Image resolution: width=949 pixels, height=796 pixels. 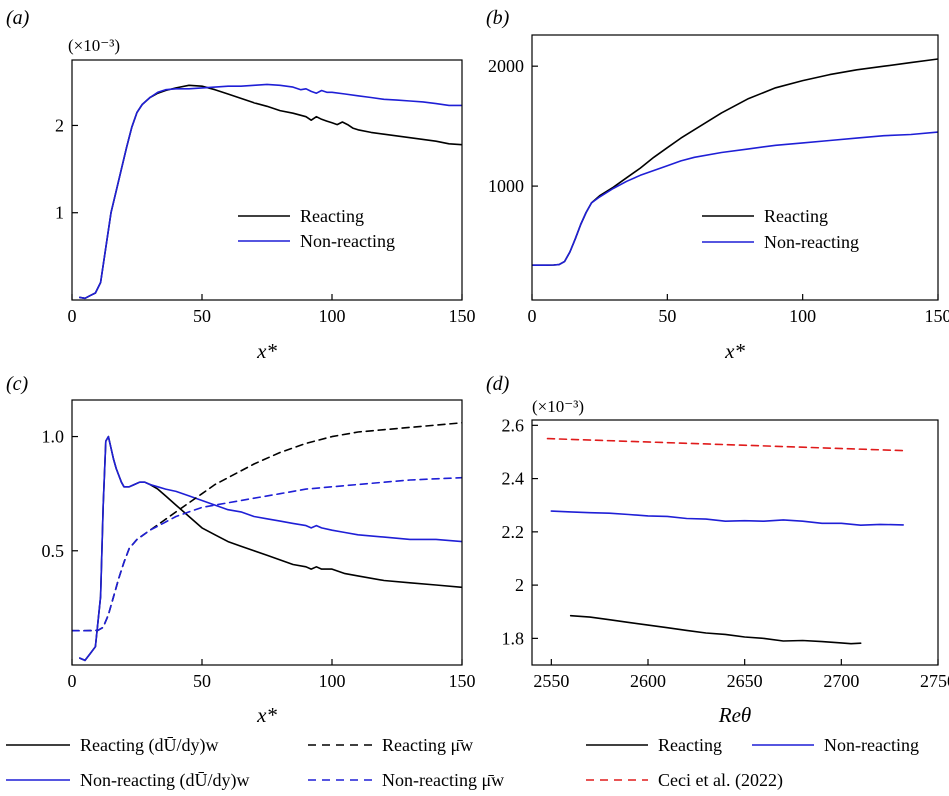 I want to click on panel-d-x-tick-label-1: 2600, so click(x=648, y=681).